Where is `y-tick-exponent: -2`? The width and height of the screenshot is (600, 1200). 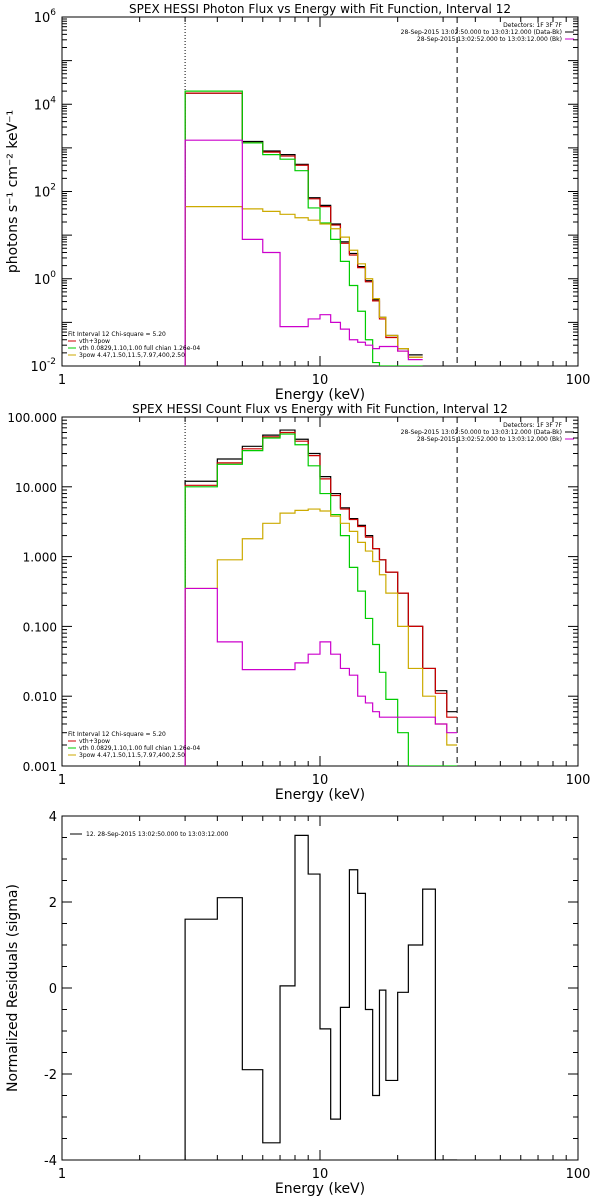
y-tick-exponent: -2 is located at coordinates (51, 362).